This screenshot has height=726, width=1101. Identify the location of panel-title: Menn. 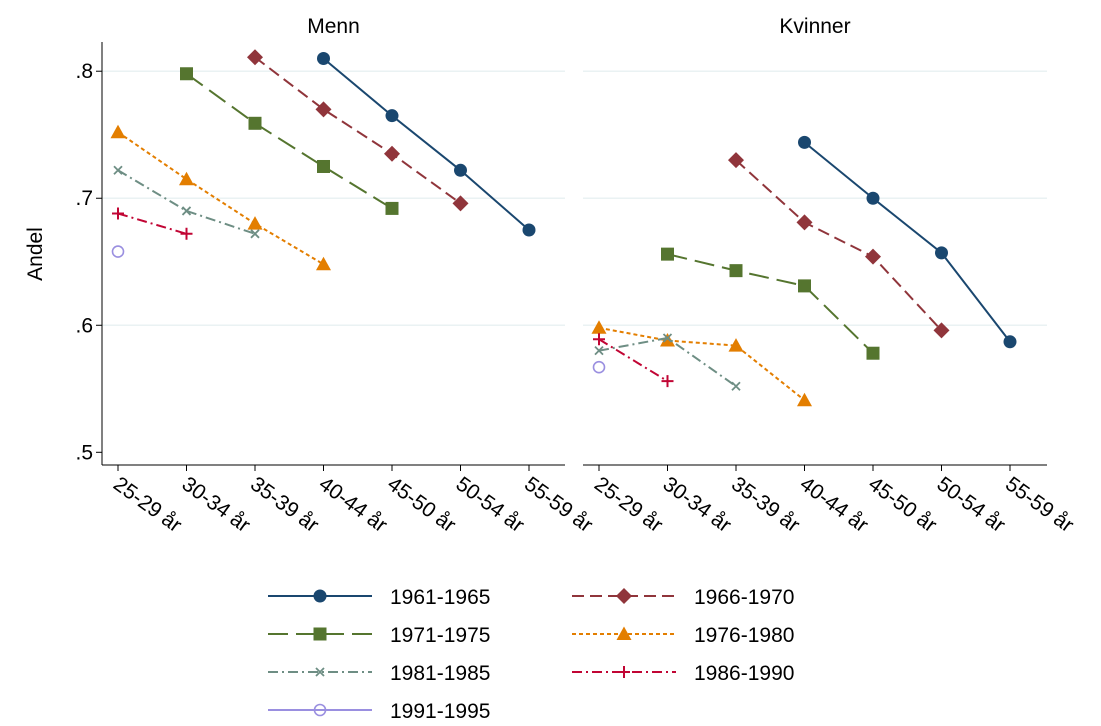
(333, 26).